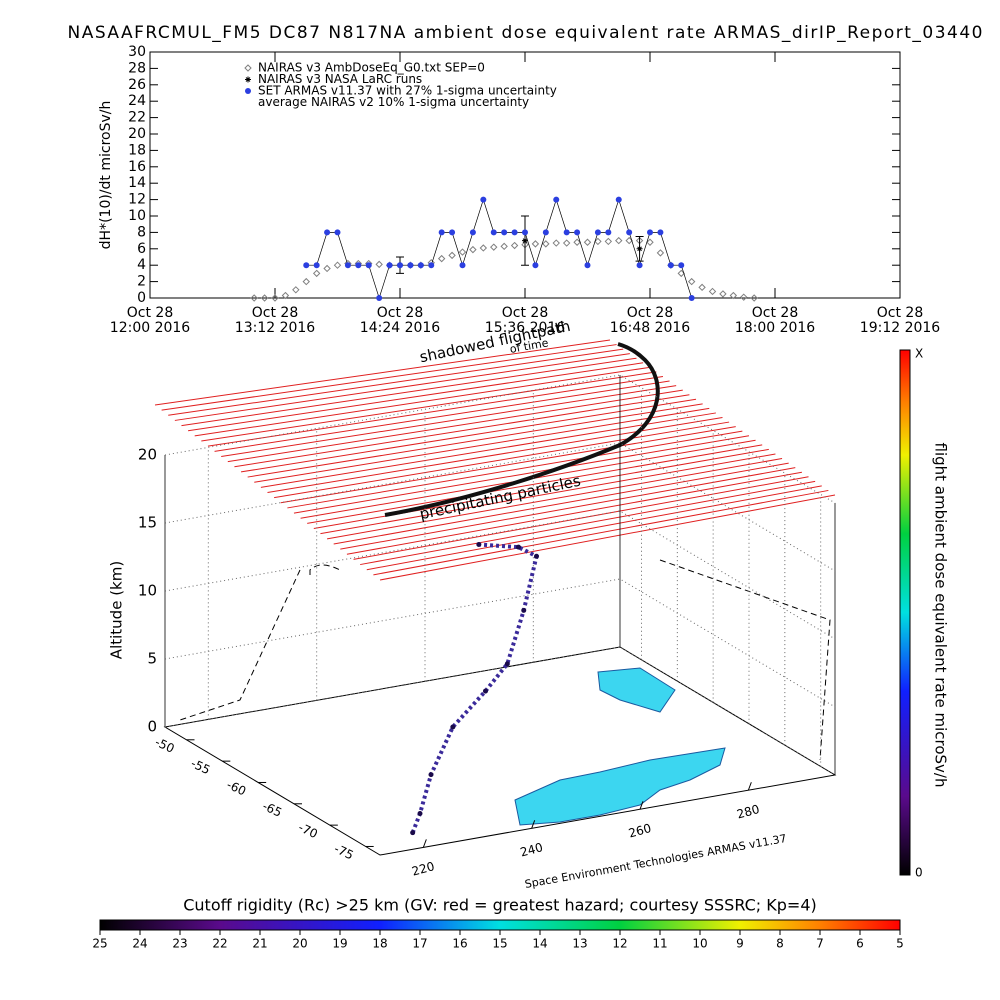 Image resolution: width=1000 pixels, height=1000 pixels. I want to click on colorbar-tick-label: 20, so click(299, 944).